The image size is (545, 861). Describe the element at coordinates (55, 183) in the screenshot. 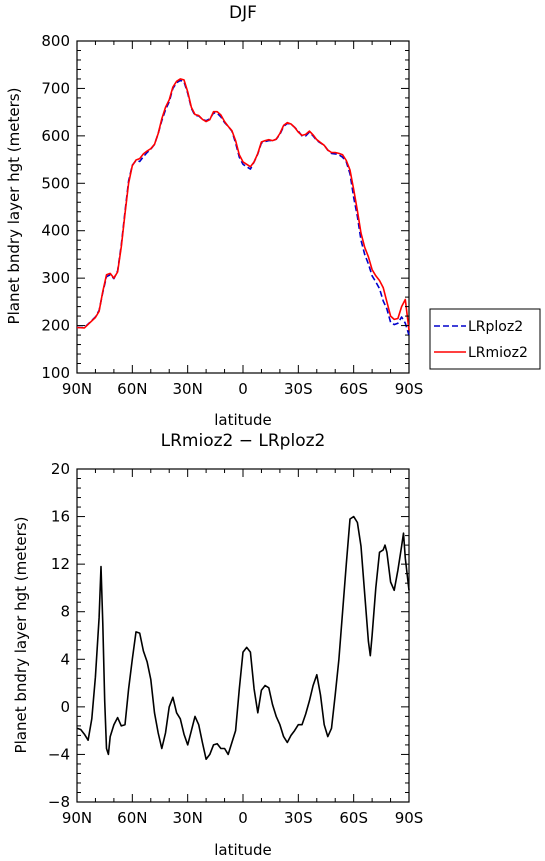

I see `y-tick-label: 500` at that location.